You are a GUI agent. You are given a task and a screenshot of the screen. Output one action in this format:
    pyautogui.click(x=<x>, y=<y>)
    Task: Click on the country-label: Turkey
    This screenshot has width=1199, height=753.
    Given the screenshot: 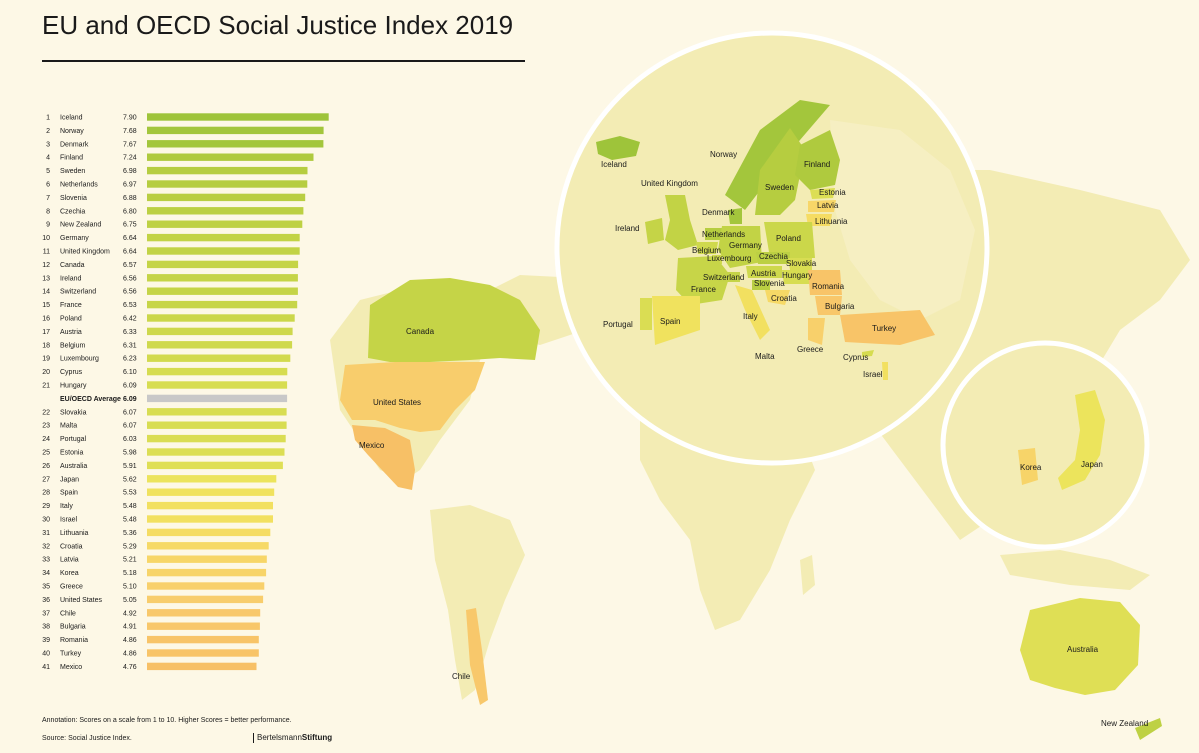 What is the action you would take?
    pyautogui.click(x=71, y=654)
    